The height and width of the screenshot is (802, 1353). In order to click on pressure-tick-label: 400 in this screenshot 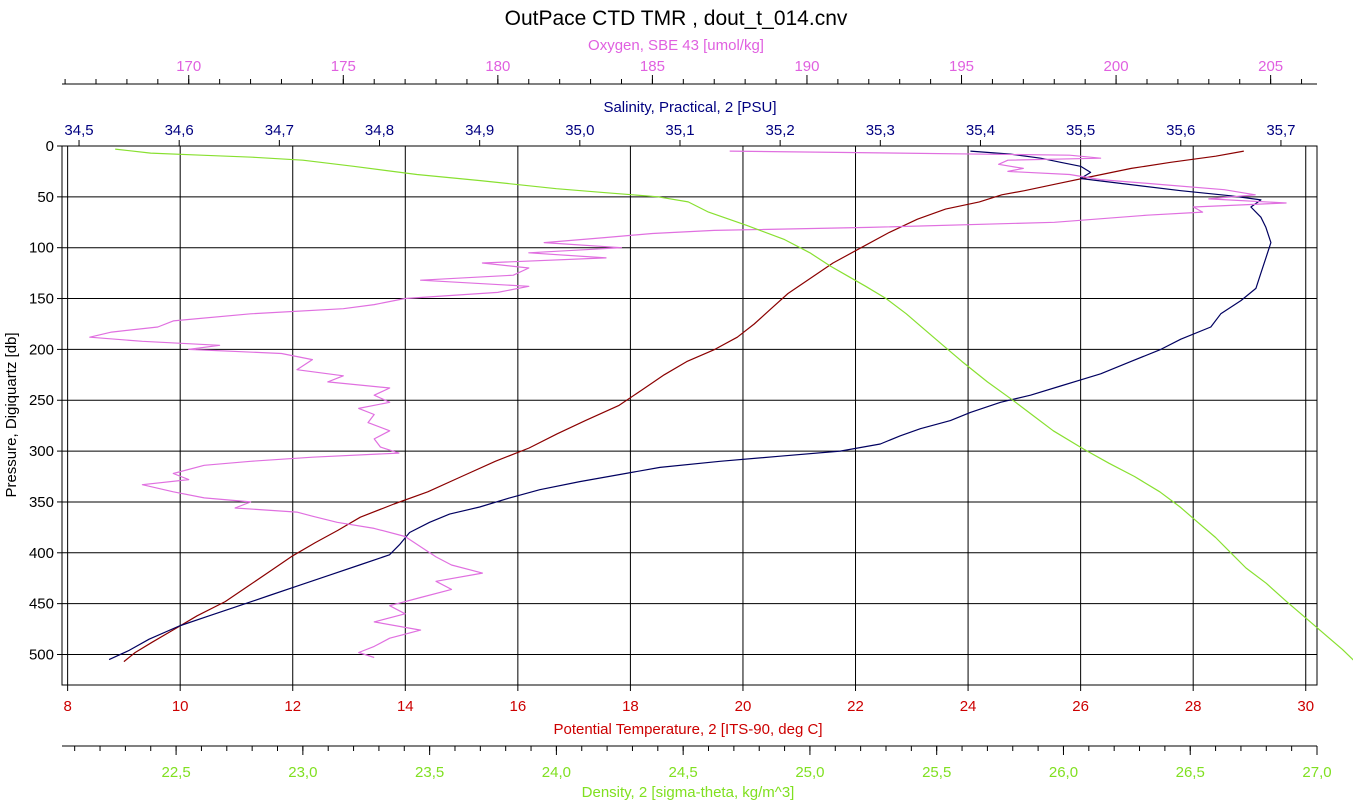, I will do `click(41, 553)`.